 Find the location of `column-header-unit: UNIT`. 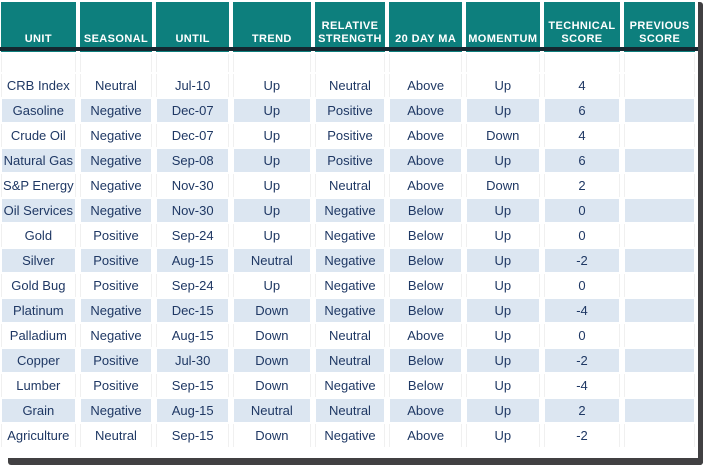

column-header-unit: UNIT is located at coordinates (38, 27).